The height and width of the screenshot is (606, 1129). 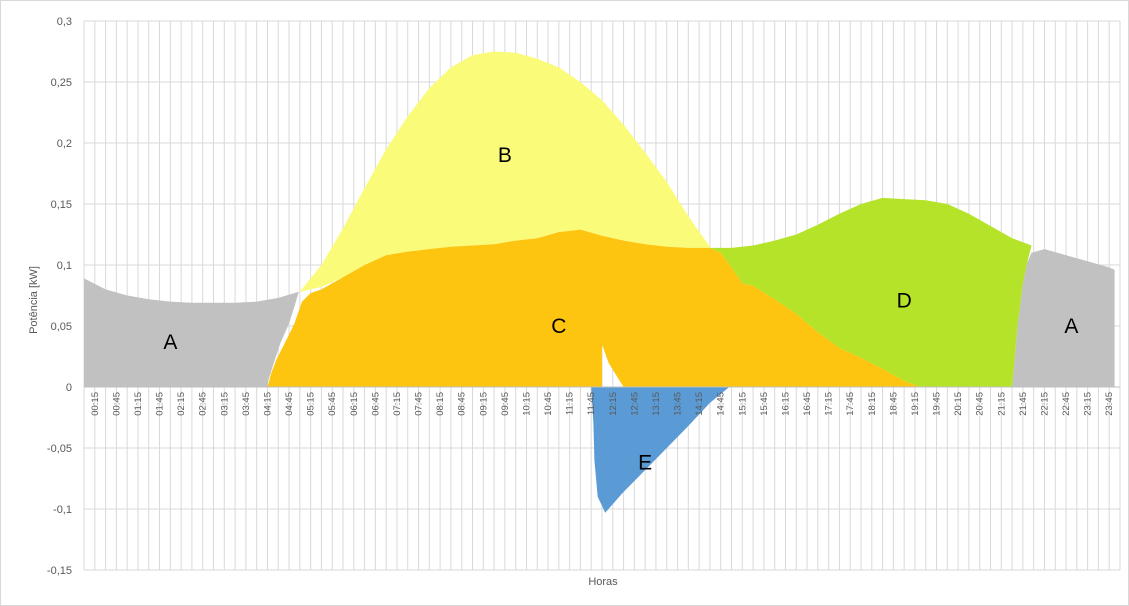 What do you see at coordinates (980, 404) in the screenshot?
I see `x-tick-label: 20:45` at bounding box center [980, 404].